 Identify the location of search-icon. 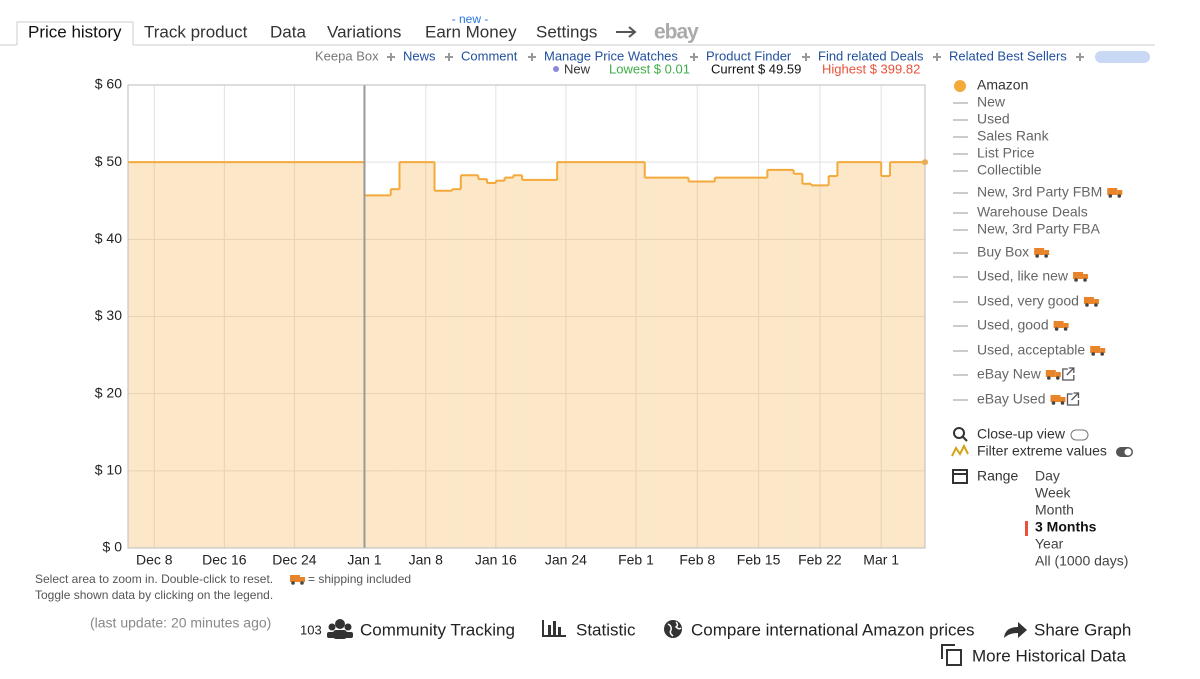
(965, 439).